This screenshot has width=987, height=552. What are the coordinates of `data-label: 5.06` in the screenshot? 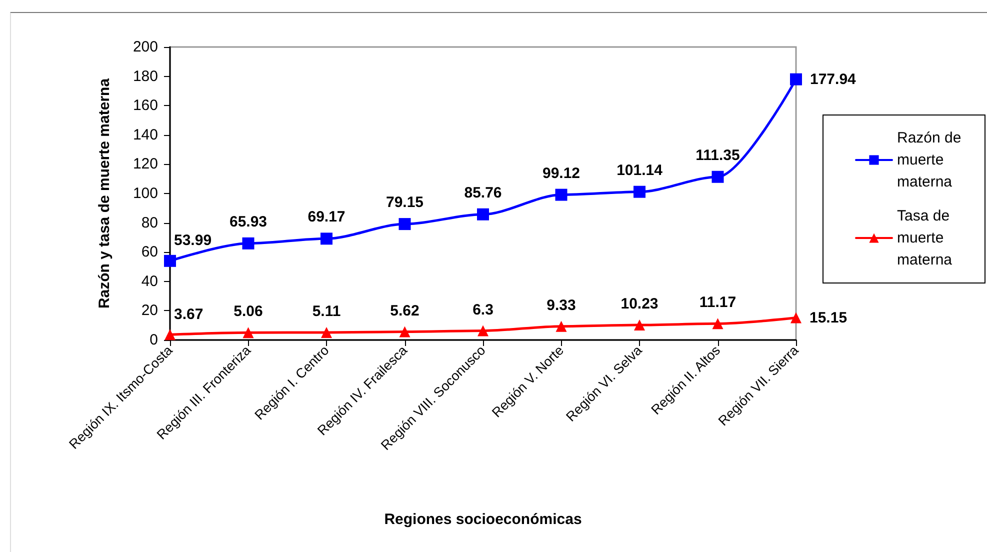 It's located at (248, 311).